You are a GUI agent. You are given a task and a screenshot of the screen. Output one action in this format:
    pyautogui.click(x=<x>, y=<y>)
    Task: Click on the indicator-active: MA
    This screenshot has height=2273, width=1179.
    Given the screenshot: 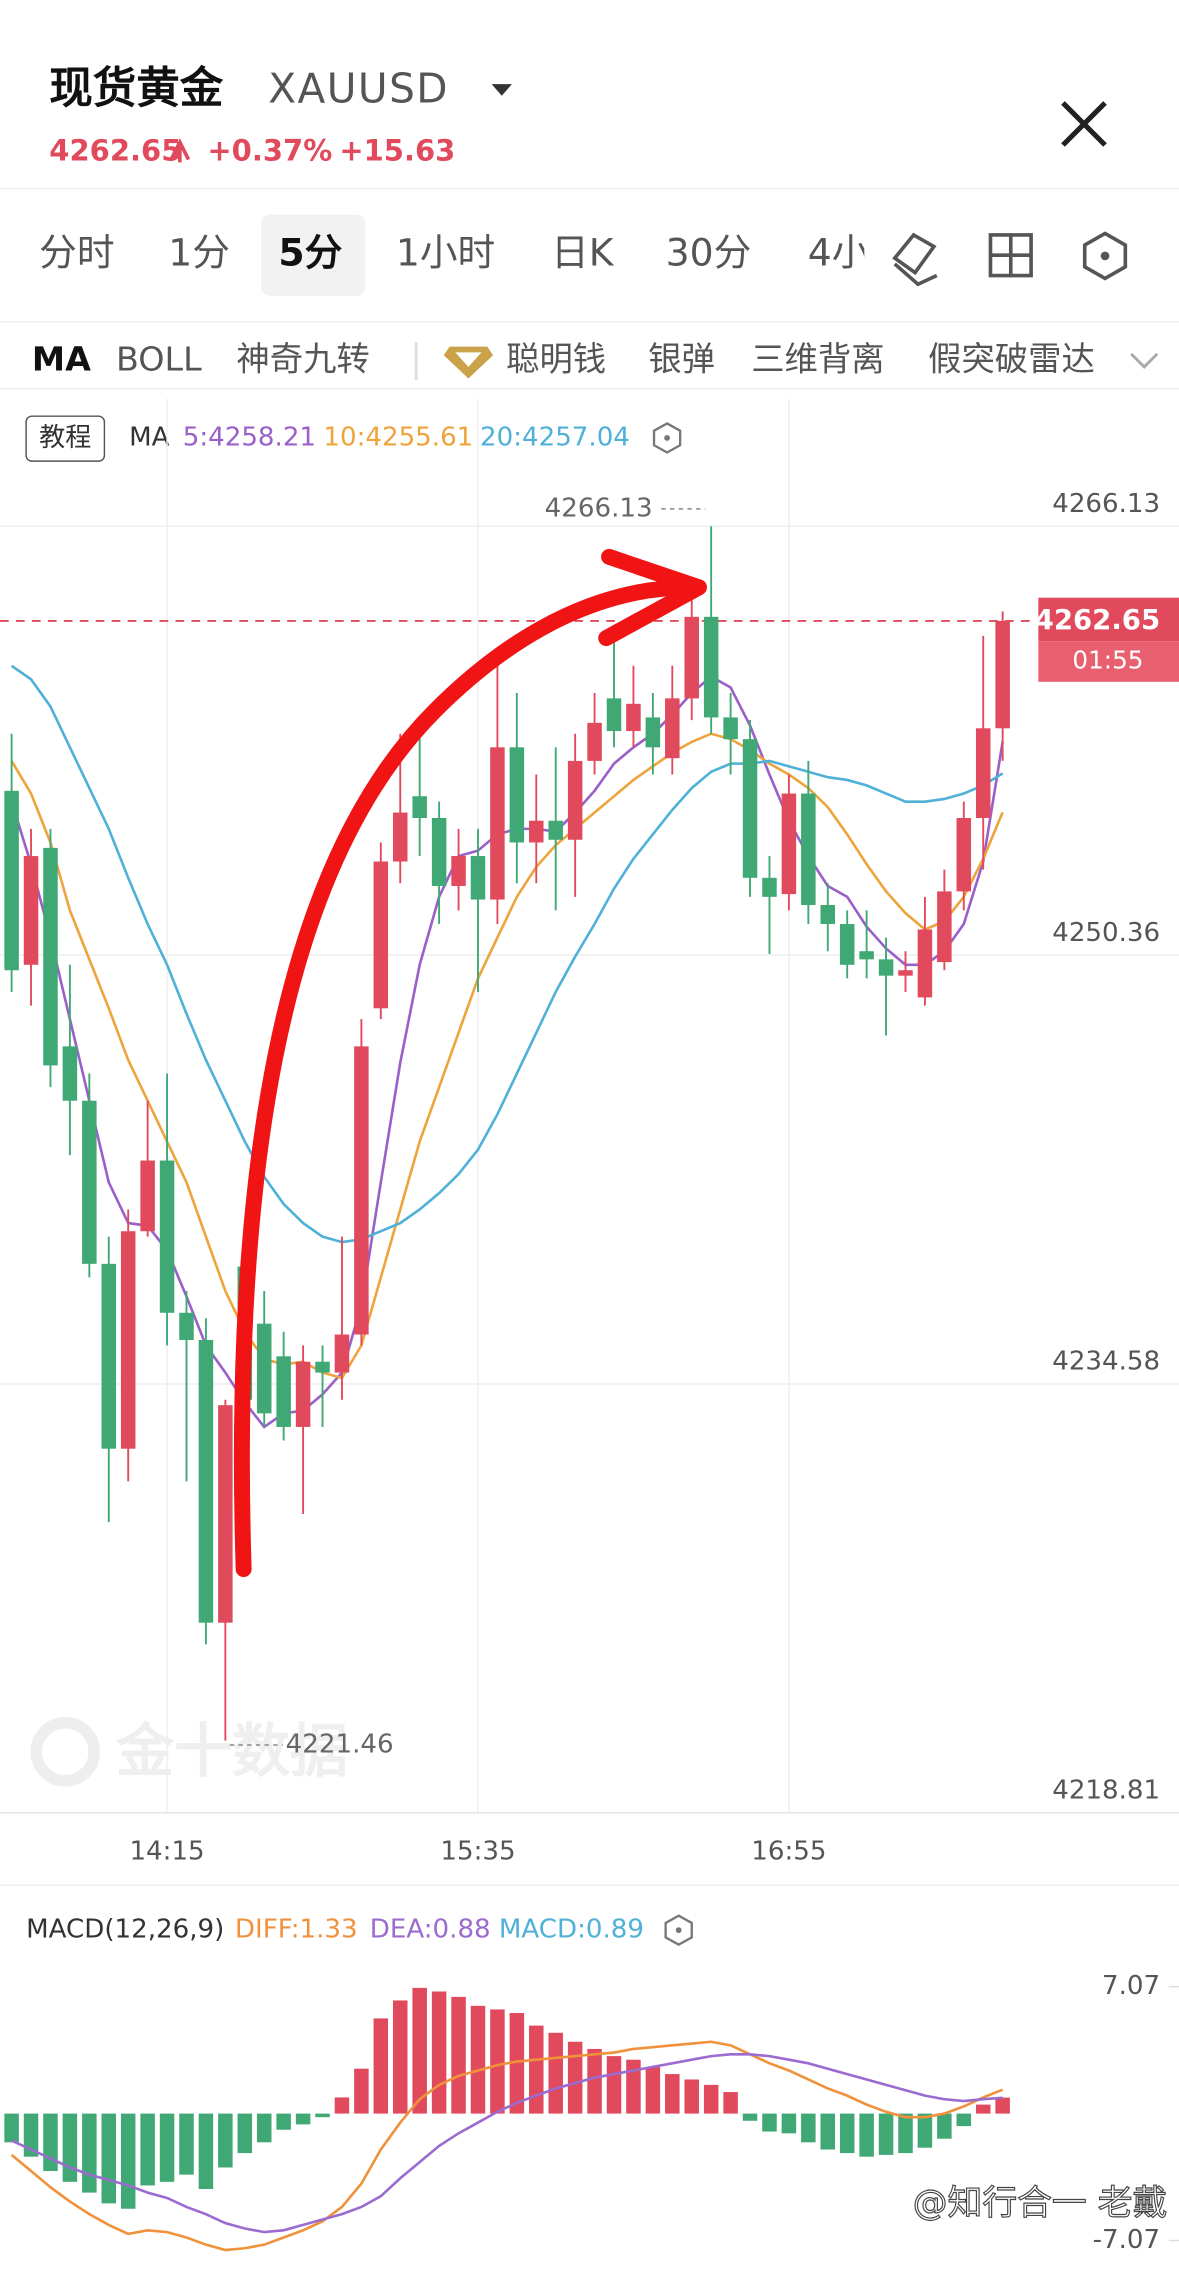 What is the action you would take?
    pyautogui.click(x=61, y=359)
    